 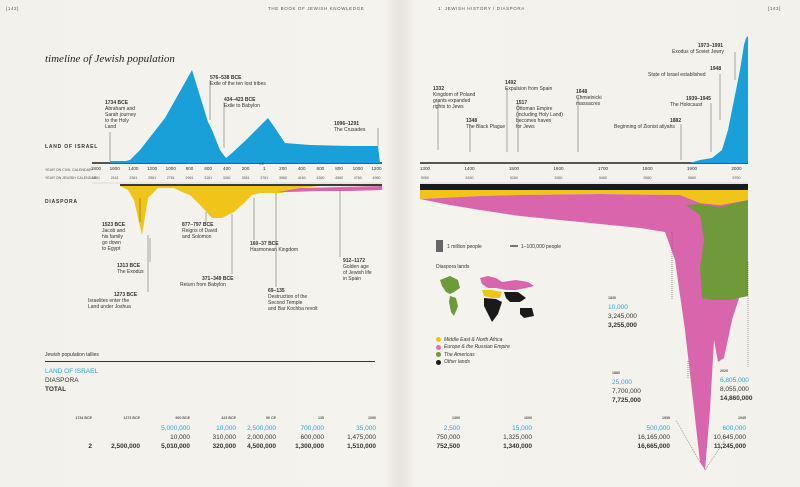 I want to click on diaspora-label: DIASPORA, so click(x=61, y=202).